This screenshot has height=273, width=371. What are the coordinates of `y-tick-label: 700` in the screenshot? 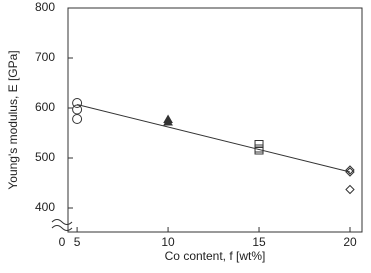 It's located at (45, 57).